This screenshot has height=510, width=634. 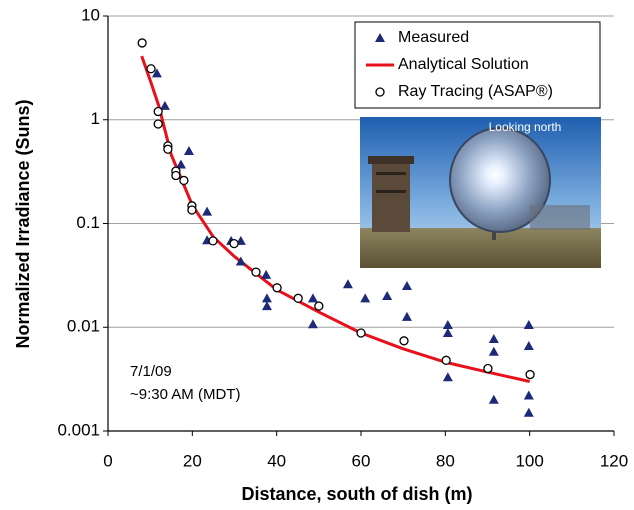 What do you see at coordinates (83, 326) in the screenshot?
I see `y-tick-label: 0.01` at bounding box center [83, 326].